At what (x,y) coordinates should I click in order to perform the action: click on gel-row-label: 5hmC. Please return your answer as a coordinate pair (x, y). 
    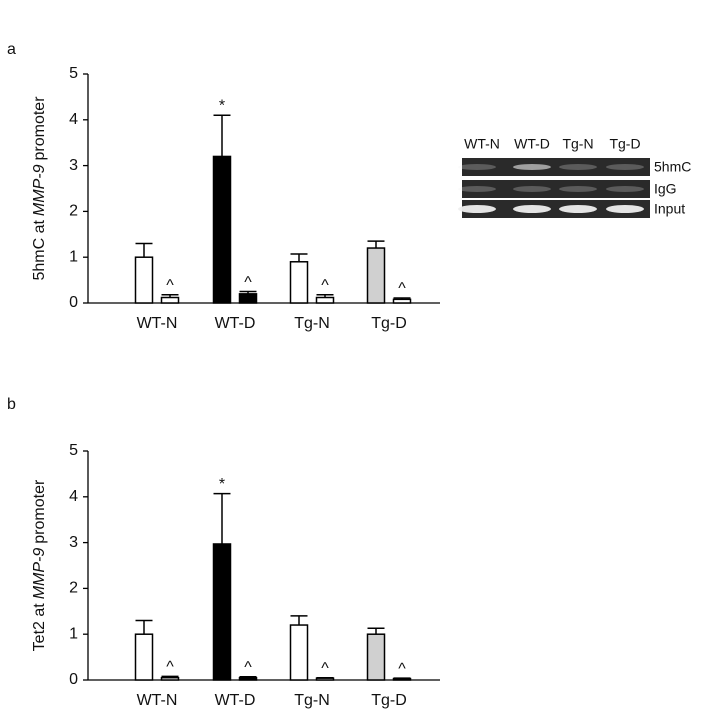
    Looking at the image, I should click on (672, 167).